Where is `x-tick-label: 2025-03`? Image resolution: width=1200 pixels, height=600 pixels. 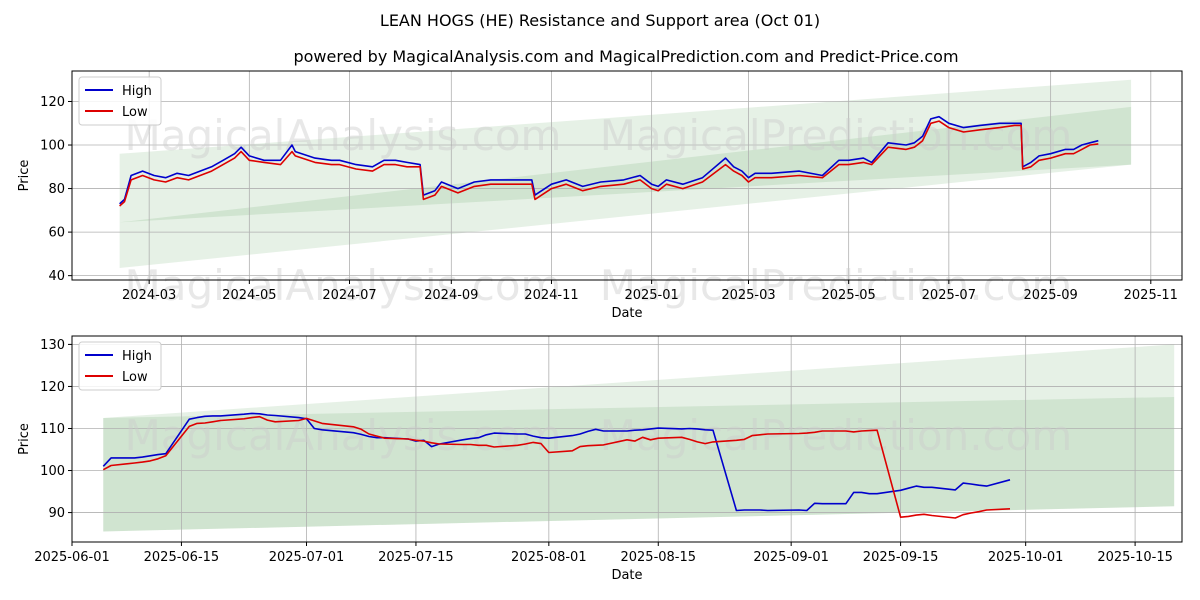
x-tick-label: 2025-03 is located at coordinates (748, 295).